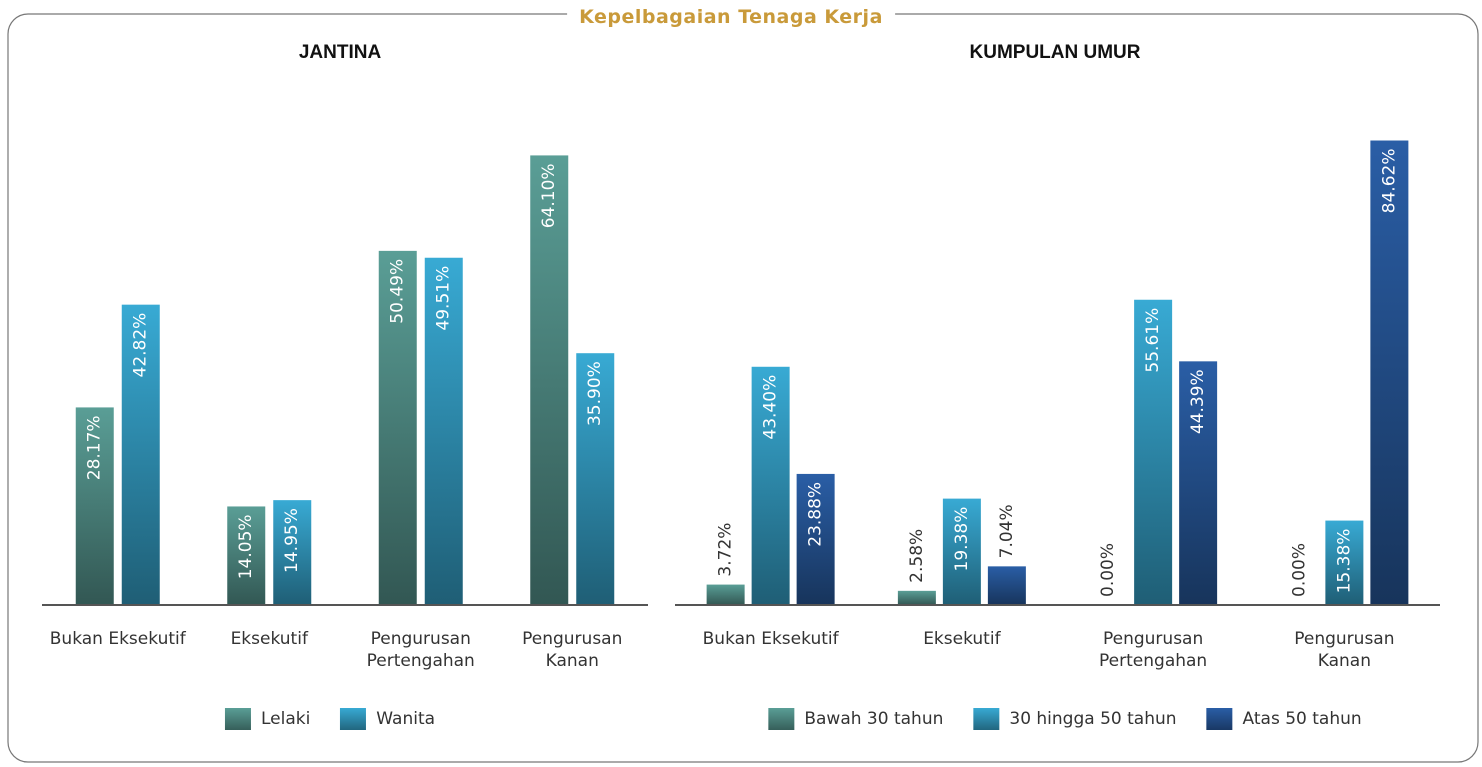 The height and width of the screenshot is (767, 1482). I want to click on chart-title: KUMPULAN UMUR, so click(1055, 52).